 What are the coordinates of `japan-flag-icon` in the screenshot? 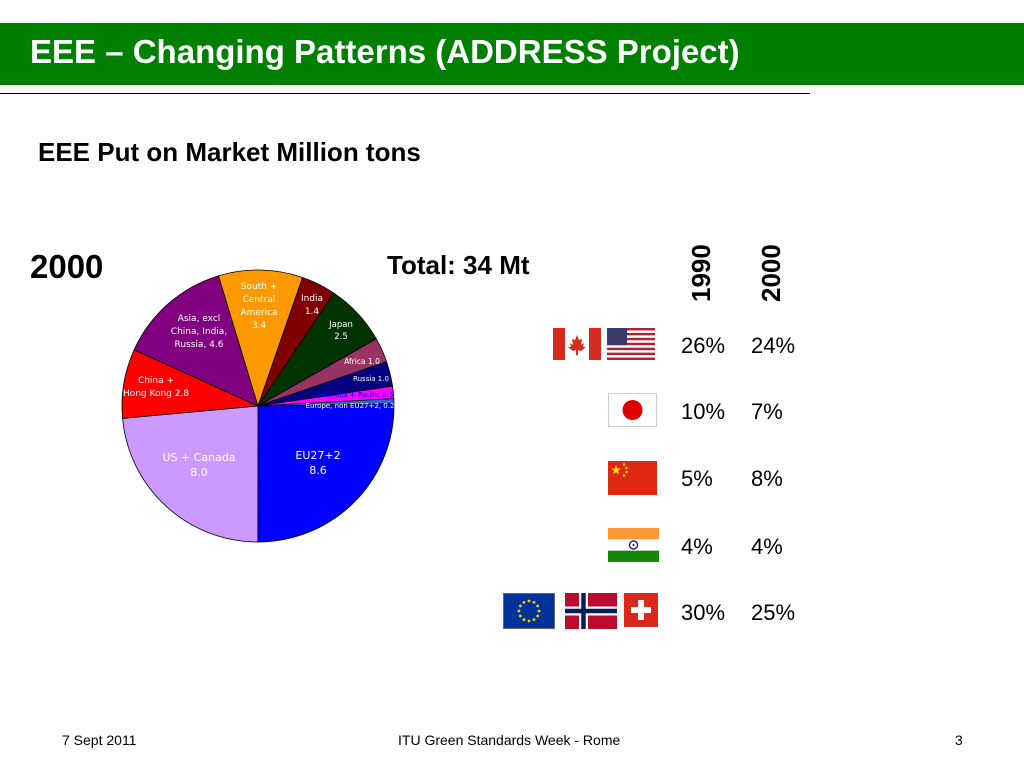 It's located at (632, 410).